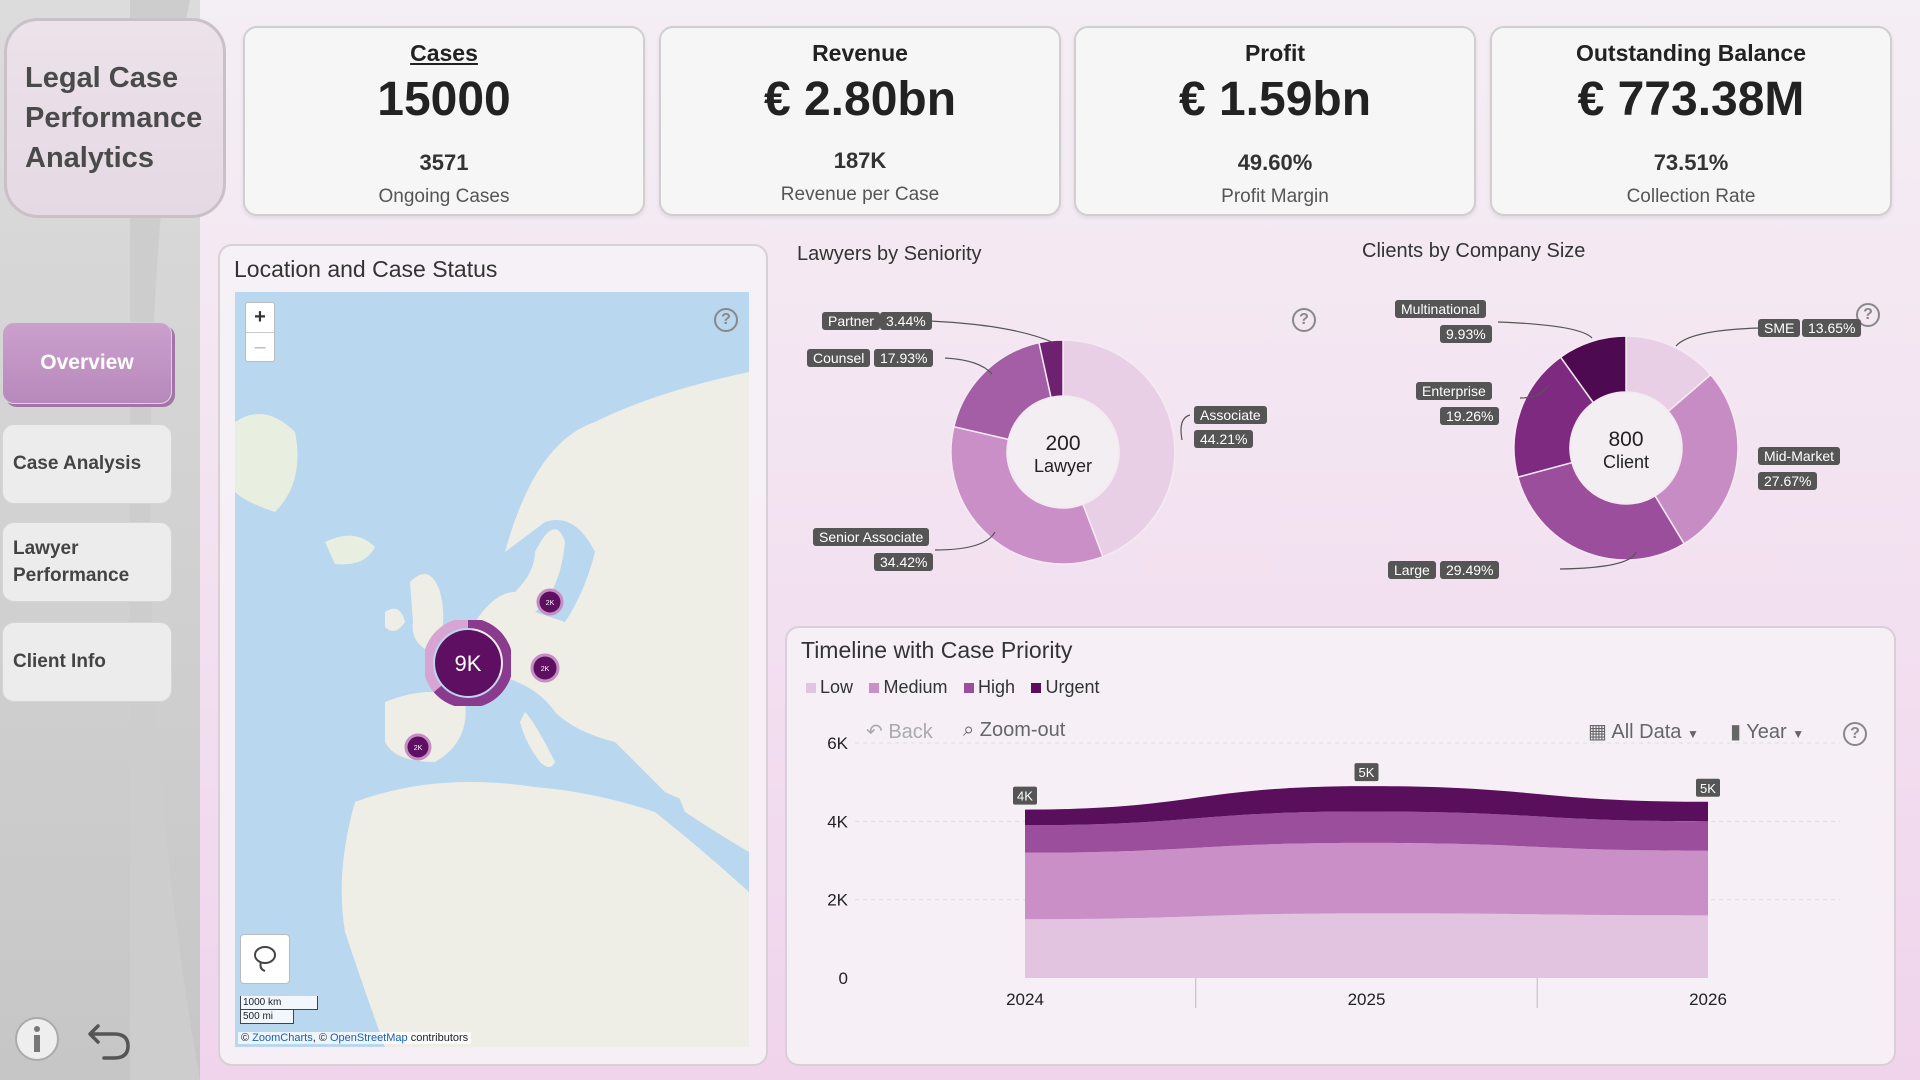 This screenshot has width=1920, height=1080. What do you see at coordinates (1275, 162) in the screenshot?
I see `kpi-sub-value: 49.60%` at bounding box center [1275, 162].